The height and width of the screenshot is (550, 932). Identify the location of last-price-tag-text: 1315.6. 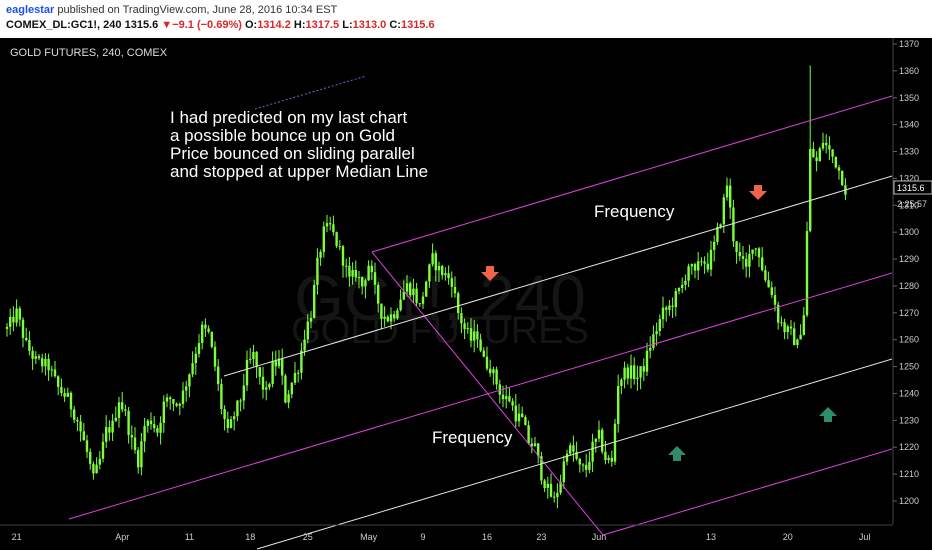
(911, 188).